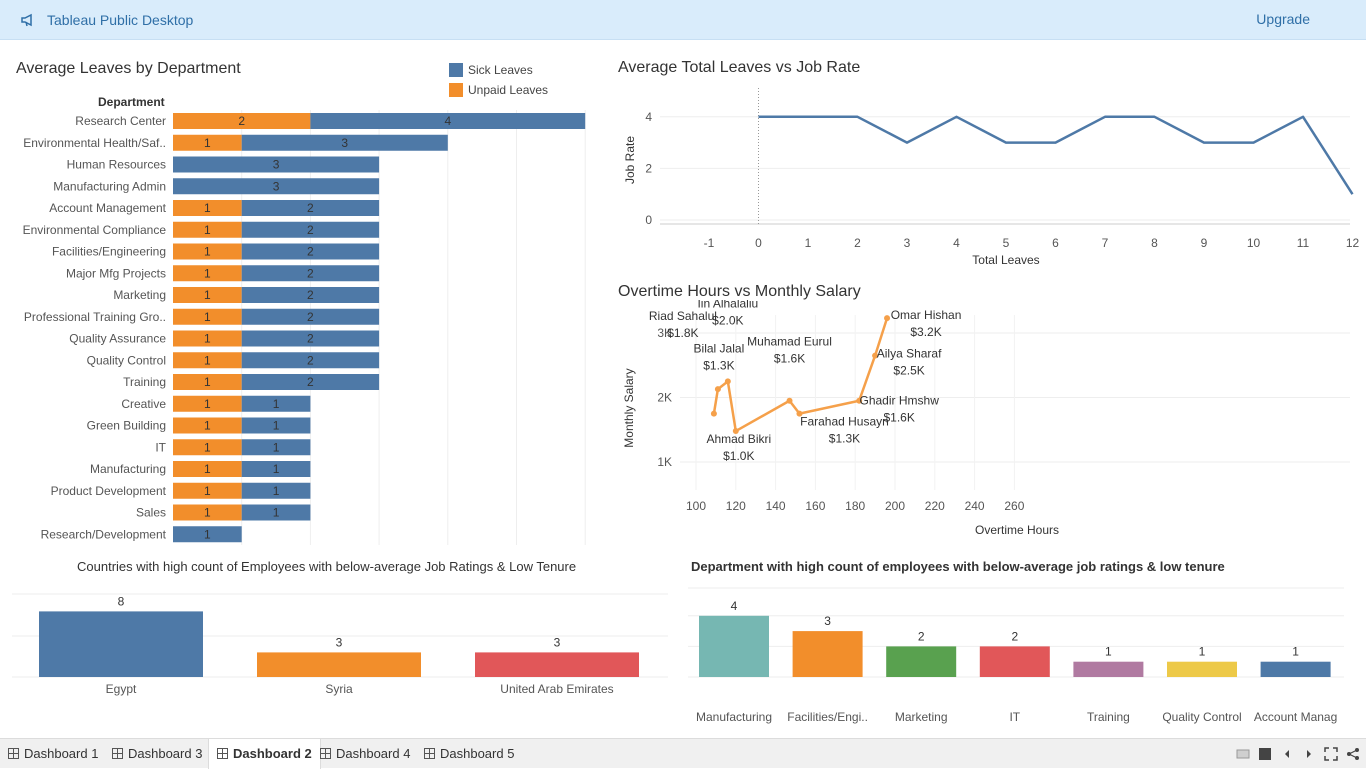 This screenshot has height=769, width=1366. What do you see at coordinates (131, 102) in the screenshot?
I see `column-header: Department` at bounding box center [131, 102].